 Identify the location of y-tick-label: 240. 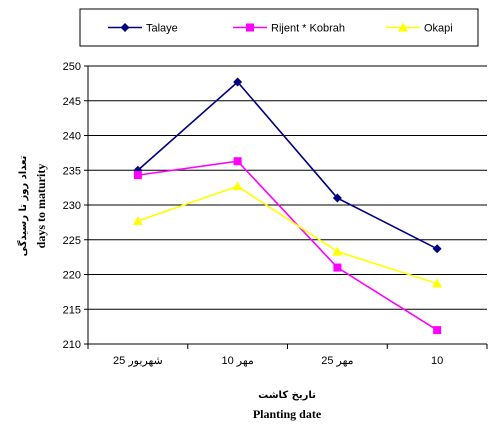
(72, 137).